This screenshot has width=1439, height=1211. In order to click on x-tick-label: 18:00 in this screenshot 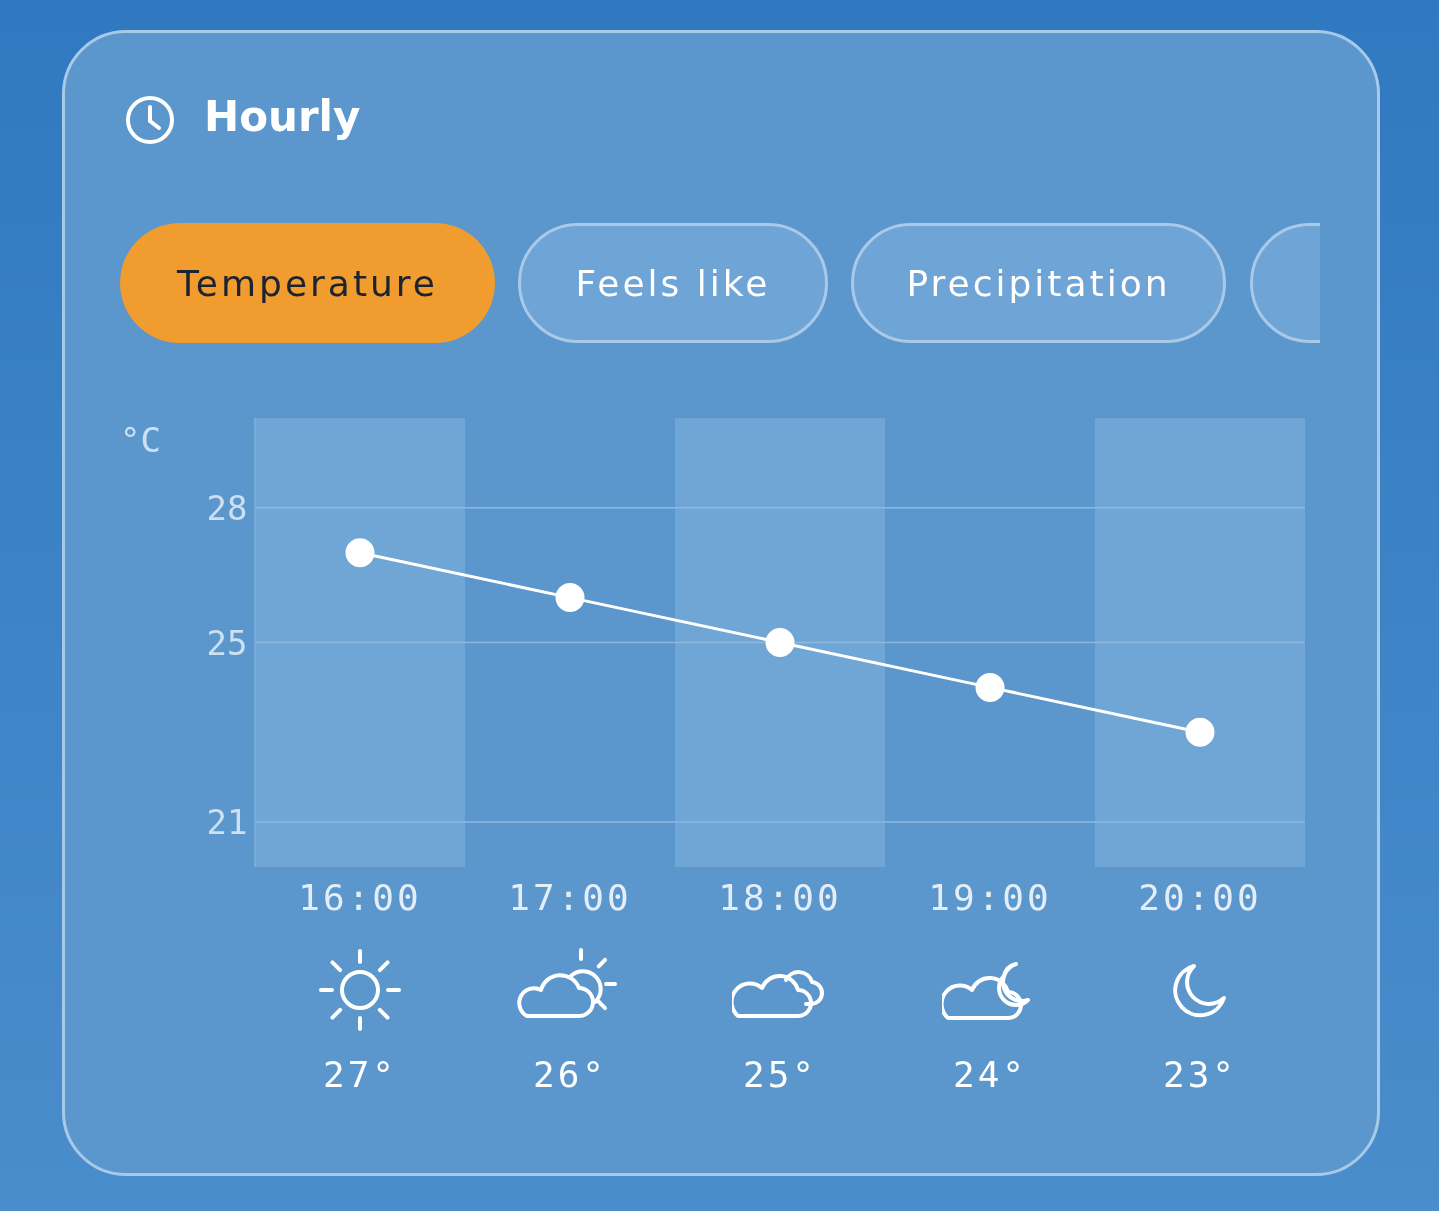, I will do `click(780, 897)`.